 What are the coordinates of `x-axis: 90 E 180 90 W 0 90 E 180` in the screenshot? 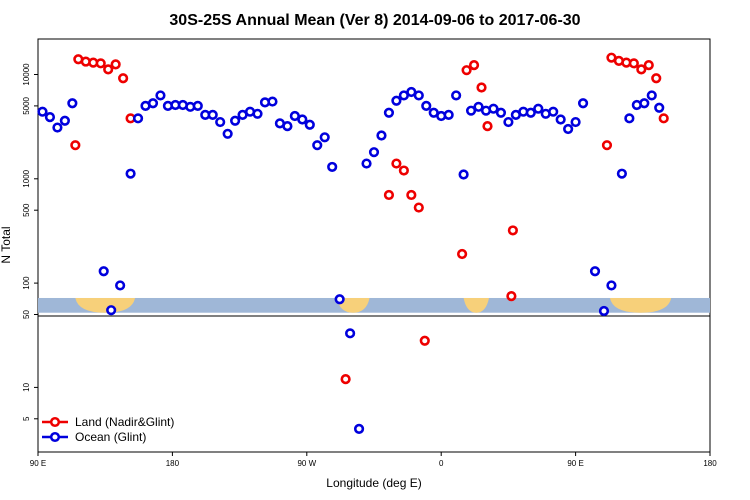 It's located at (373, 460).